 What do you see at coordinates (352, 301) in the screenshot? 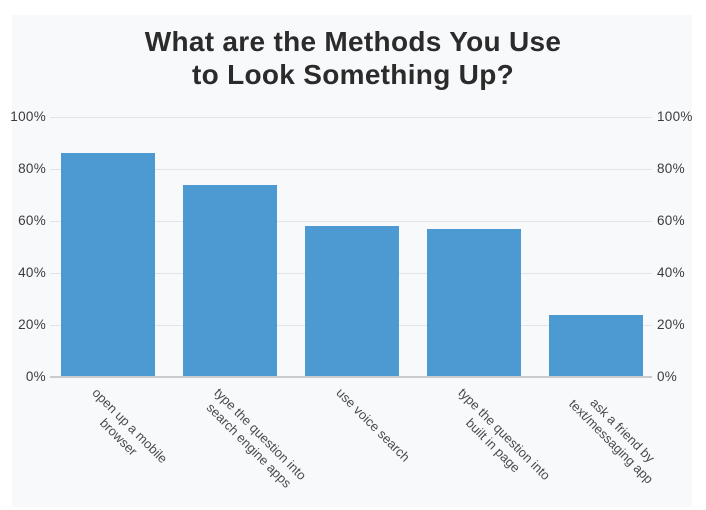
I see `bar-3-use-voice-search` at bounding box center [352, 301].